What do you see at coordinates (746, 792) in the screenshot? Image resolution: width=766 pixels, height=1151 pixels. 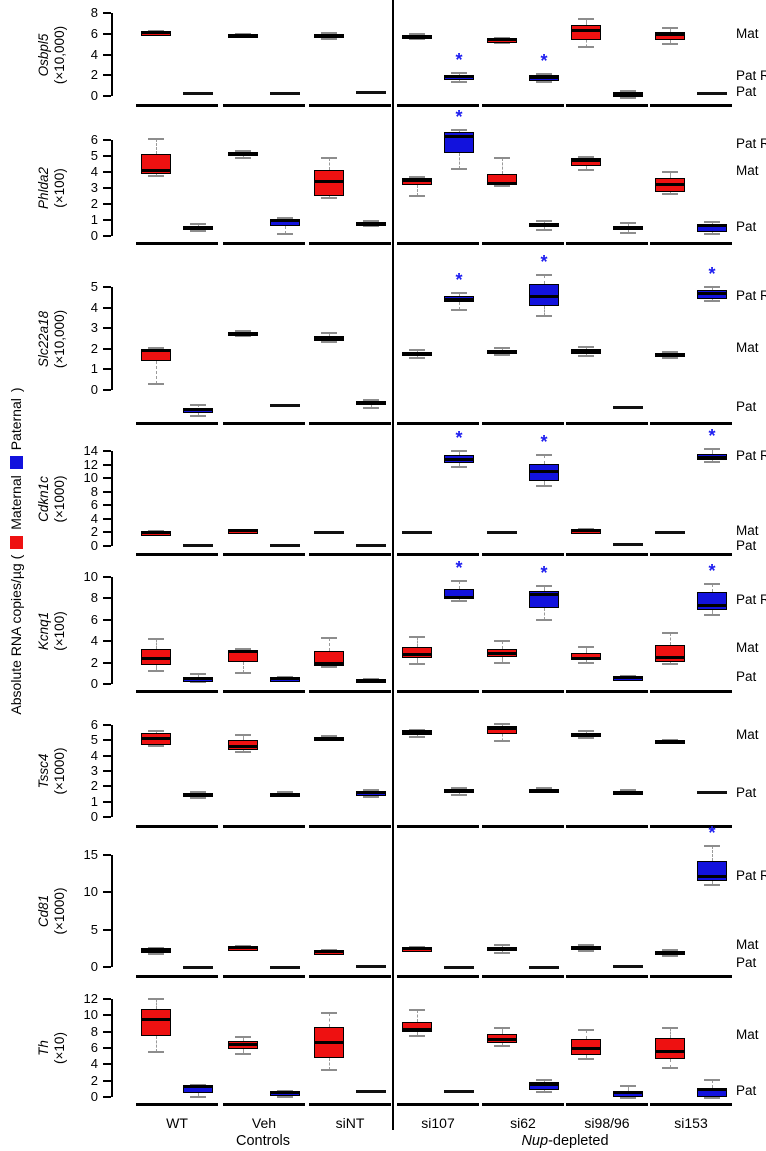 I see `allele-right-label-Tssc4-Pat: Pat` at bounding box center [746, 792].